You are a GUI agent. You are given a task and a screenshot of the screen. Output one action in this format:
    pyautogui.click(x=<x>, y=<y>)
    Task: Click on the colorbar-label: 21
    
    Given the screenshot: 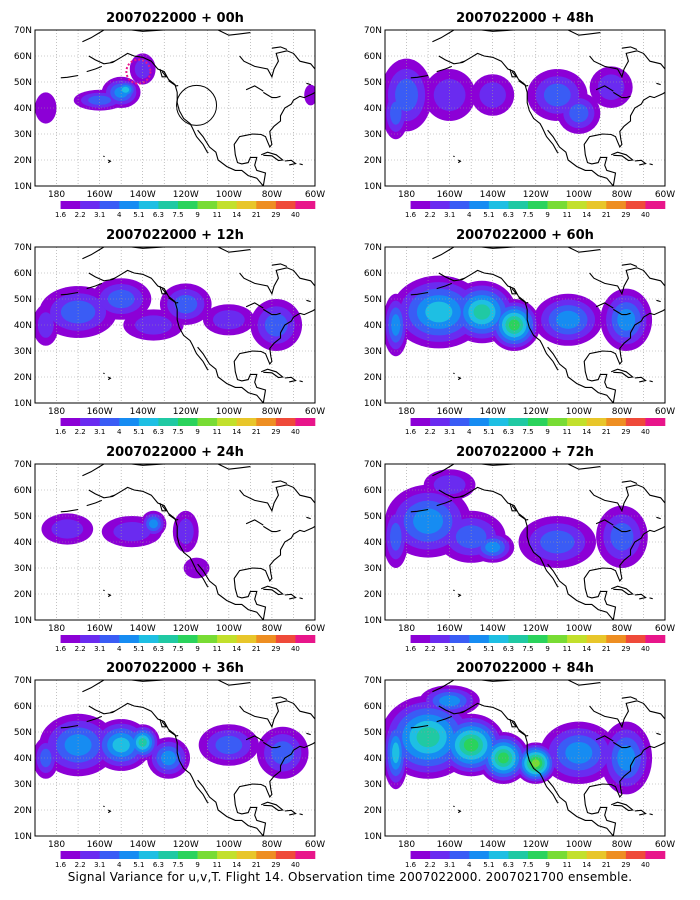 What is the action you would take?
    pyautogui.click(x=606, y=649)
    